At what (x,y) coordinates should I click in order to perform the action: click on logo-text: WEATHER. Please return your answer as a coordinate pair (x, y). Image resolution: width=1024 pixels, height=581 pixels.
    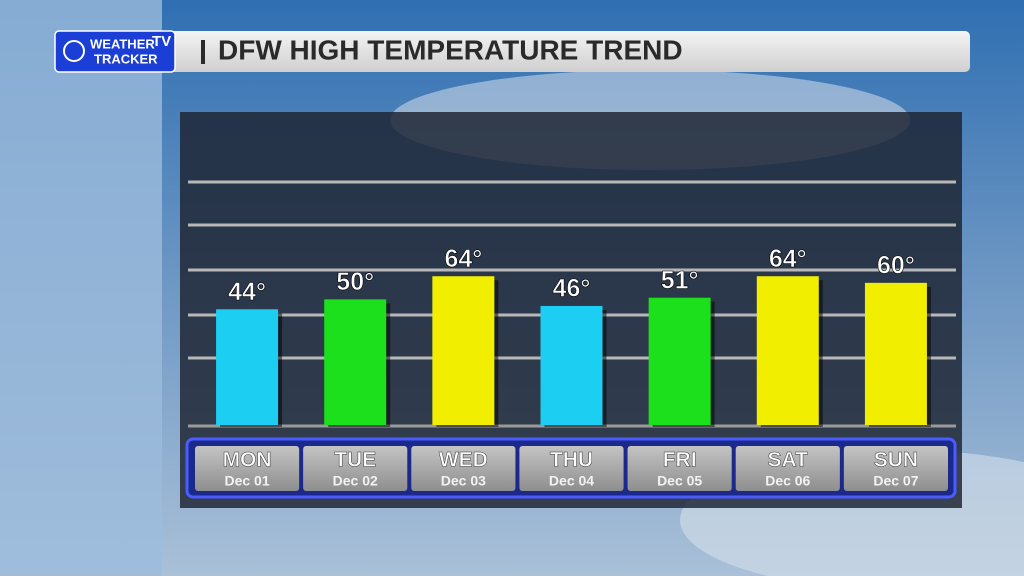
    Looking at the image, I should click on (122, 43).